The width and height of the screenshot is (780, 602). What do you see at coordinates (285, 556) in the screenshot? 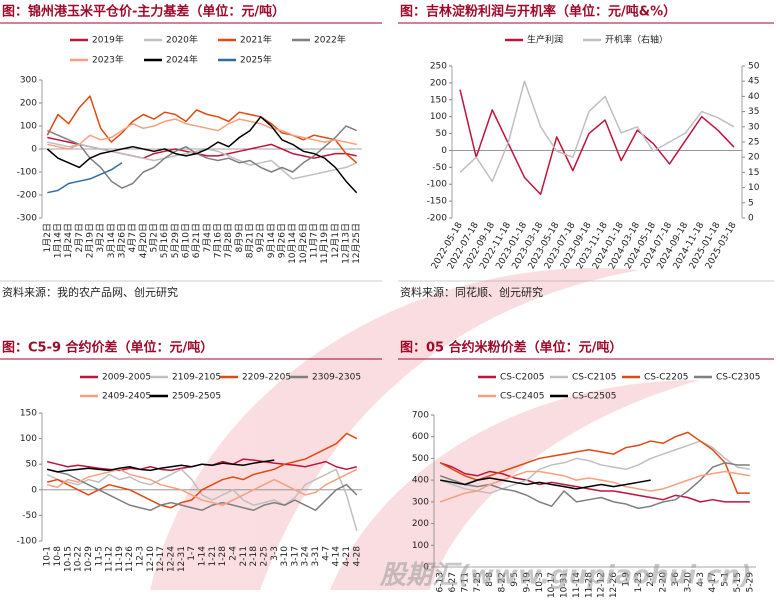
I see `x-tick-label: 3-10` at bounding box center [285, 556].